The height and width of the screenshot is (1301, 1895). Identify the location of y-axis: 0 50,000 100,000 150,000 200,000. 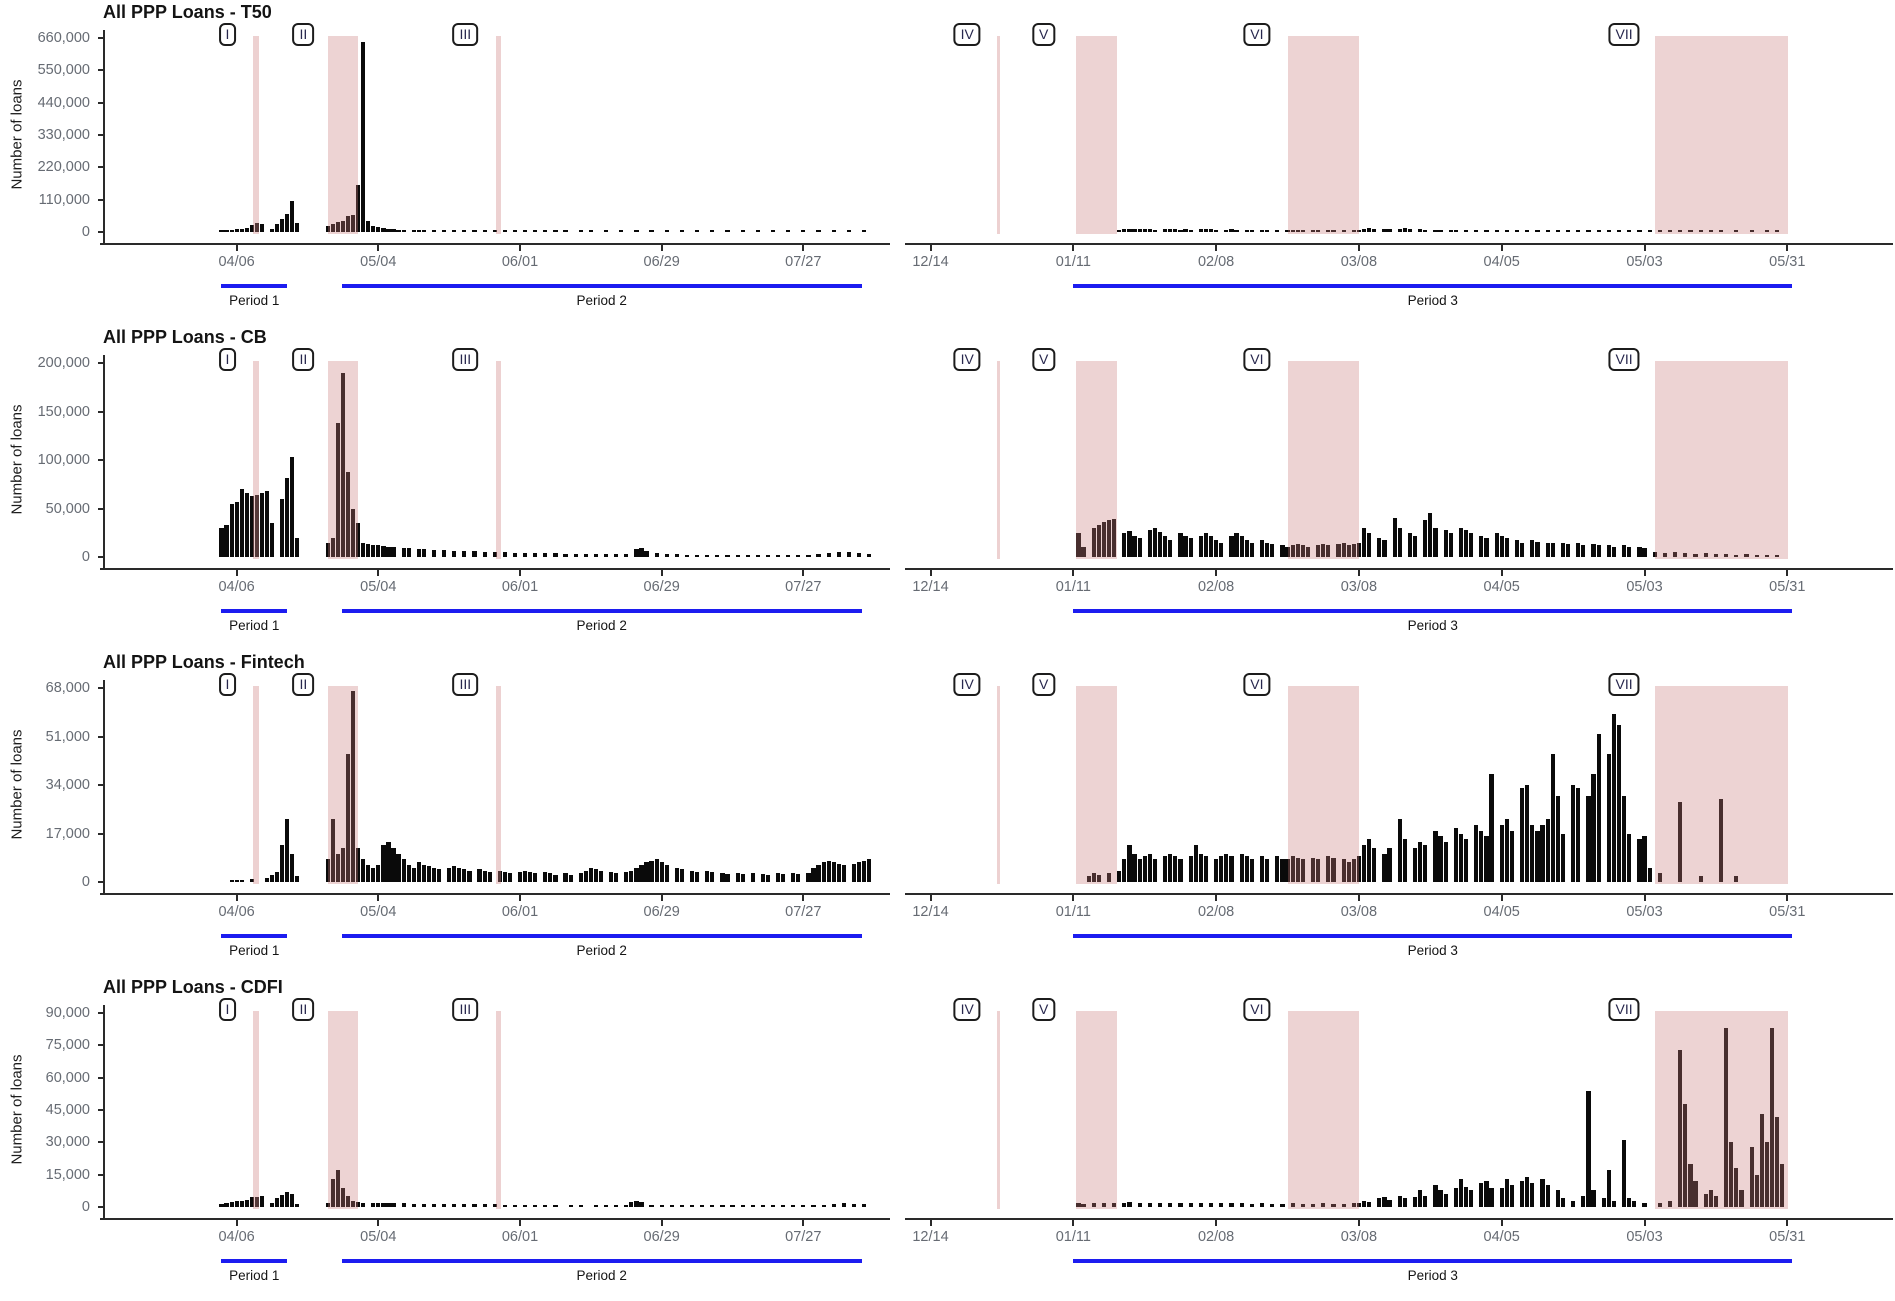
(52, 487).